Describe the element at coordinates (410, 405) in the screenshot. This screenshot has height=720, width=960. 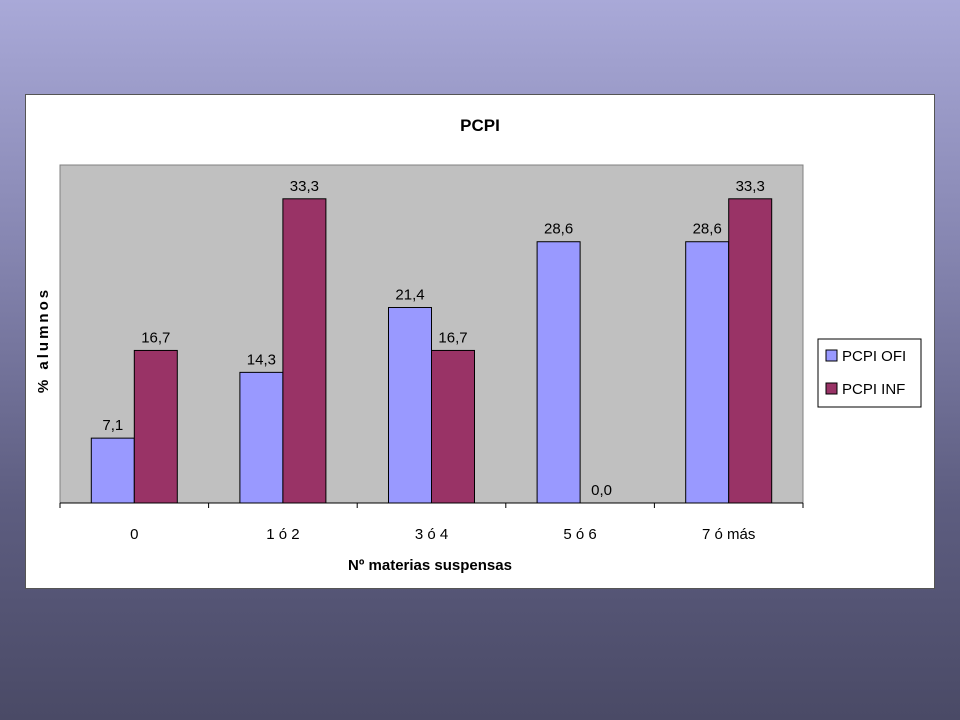
I see `bar-series0-cat2` at that location.